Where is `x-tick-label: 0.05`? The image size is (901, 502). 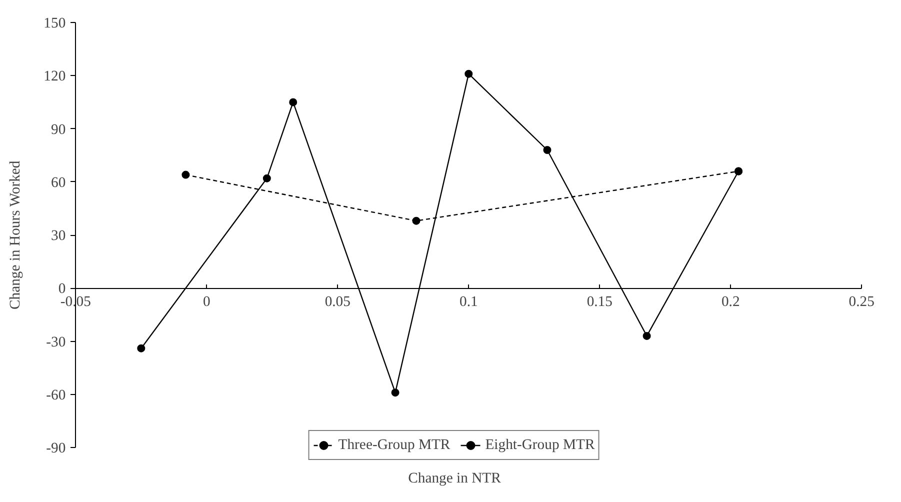 x-tick-label: 0.05 is located at coordinates (337, 302).